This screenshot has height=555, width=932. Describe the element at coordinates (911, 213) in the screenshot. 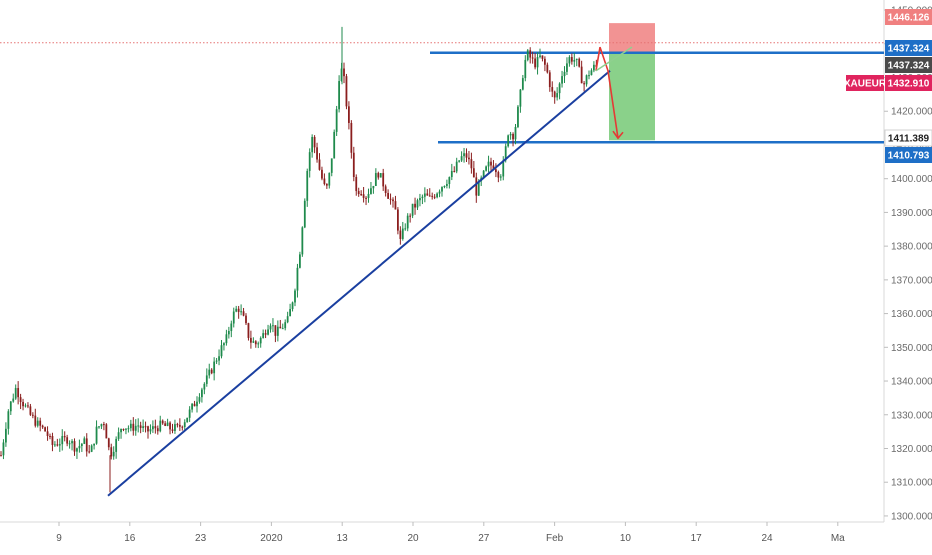

I see `y-tick-label: 1390.000` at that location.